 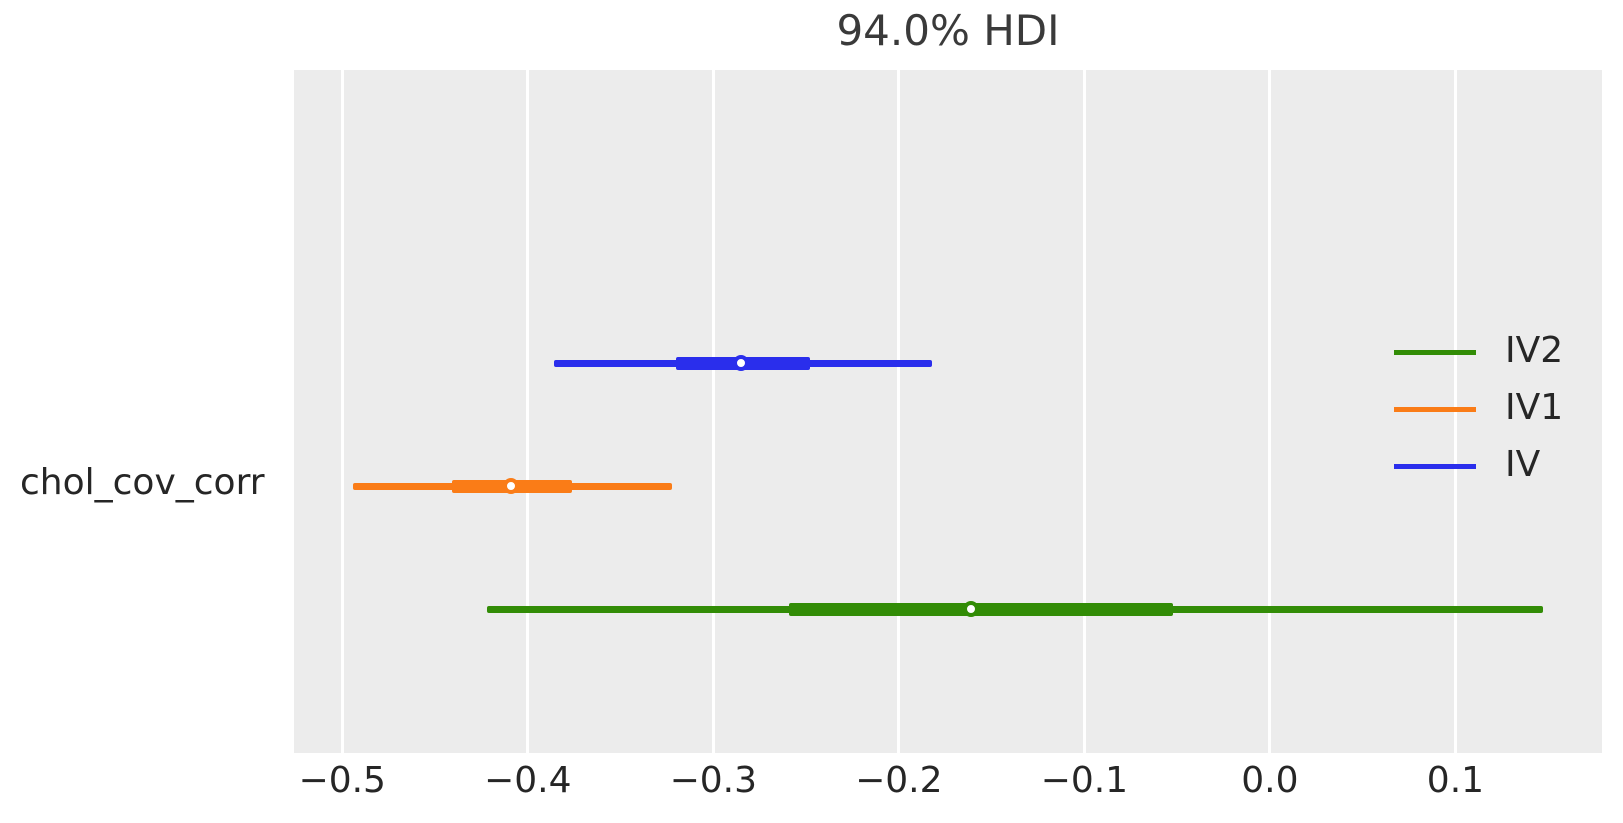 What do you see at coordinates (1534, 407) in the screenshot?
I see `legend-label: IV1` at bounding box center [1534, 407].